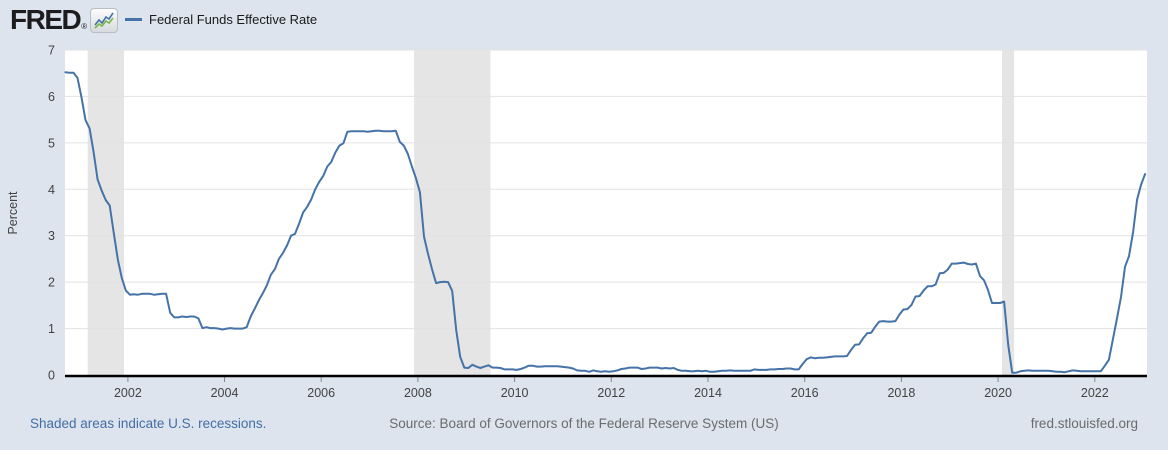 Image resolution: width=1168 pixels, height=450 pixels. Describe the element at coordinates (51, 190) in the screenshot. I see `y-tick-label: 4` at that location.